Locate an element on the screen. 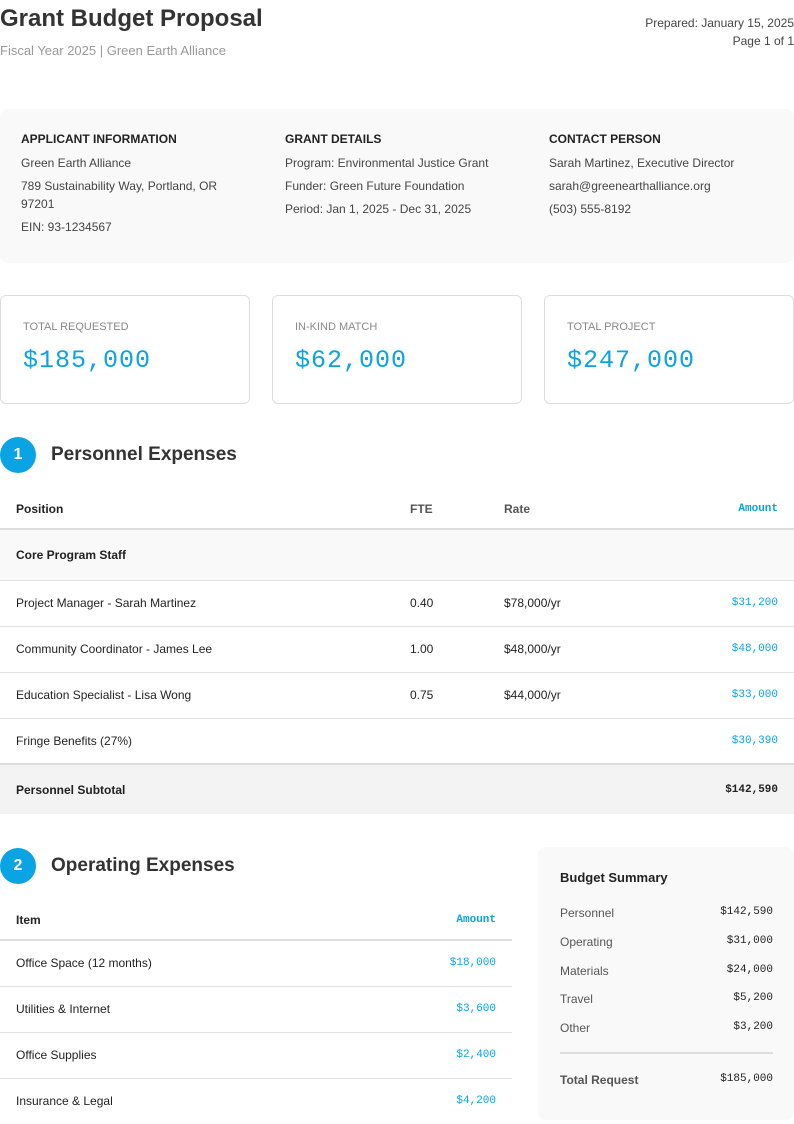 The width and height of the screenshot is (794, 1124). page-number: Page 1 of 1 is located at coordinates (763, 41).